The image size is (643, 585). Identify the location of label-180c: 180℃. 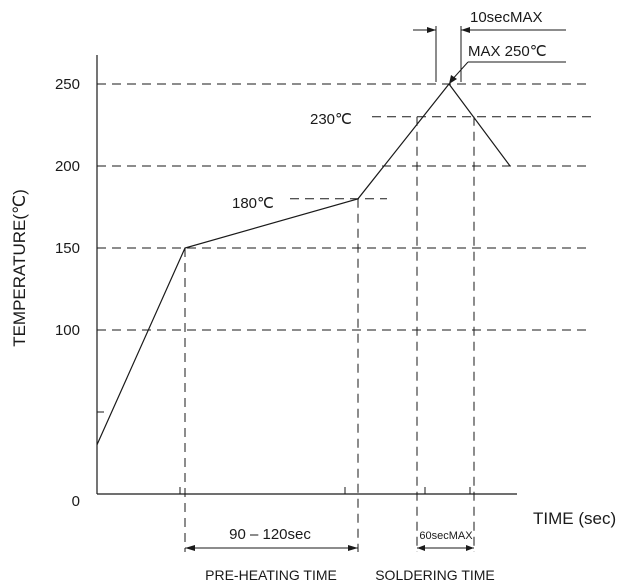
(253, 203).